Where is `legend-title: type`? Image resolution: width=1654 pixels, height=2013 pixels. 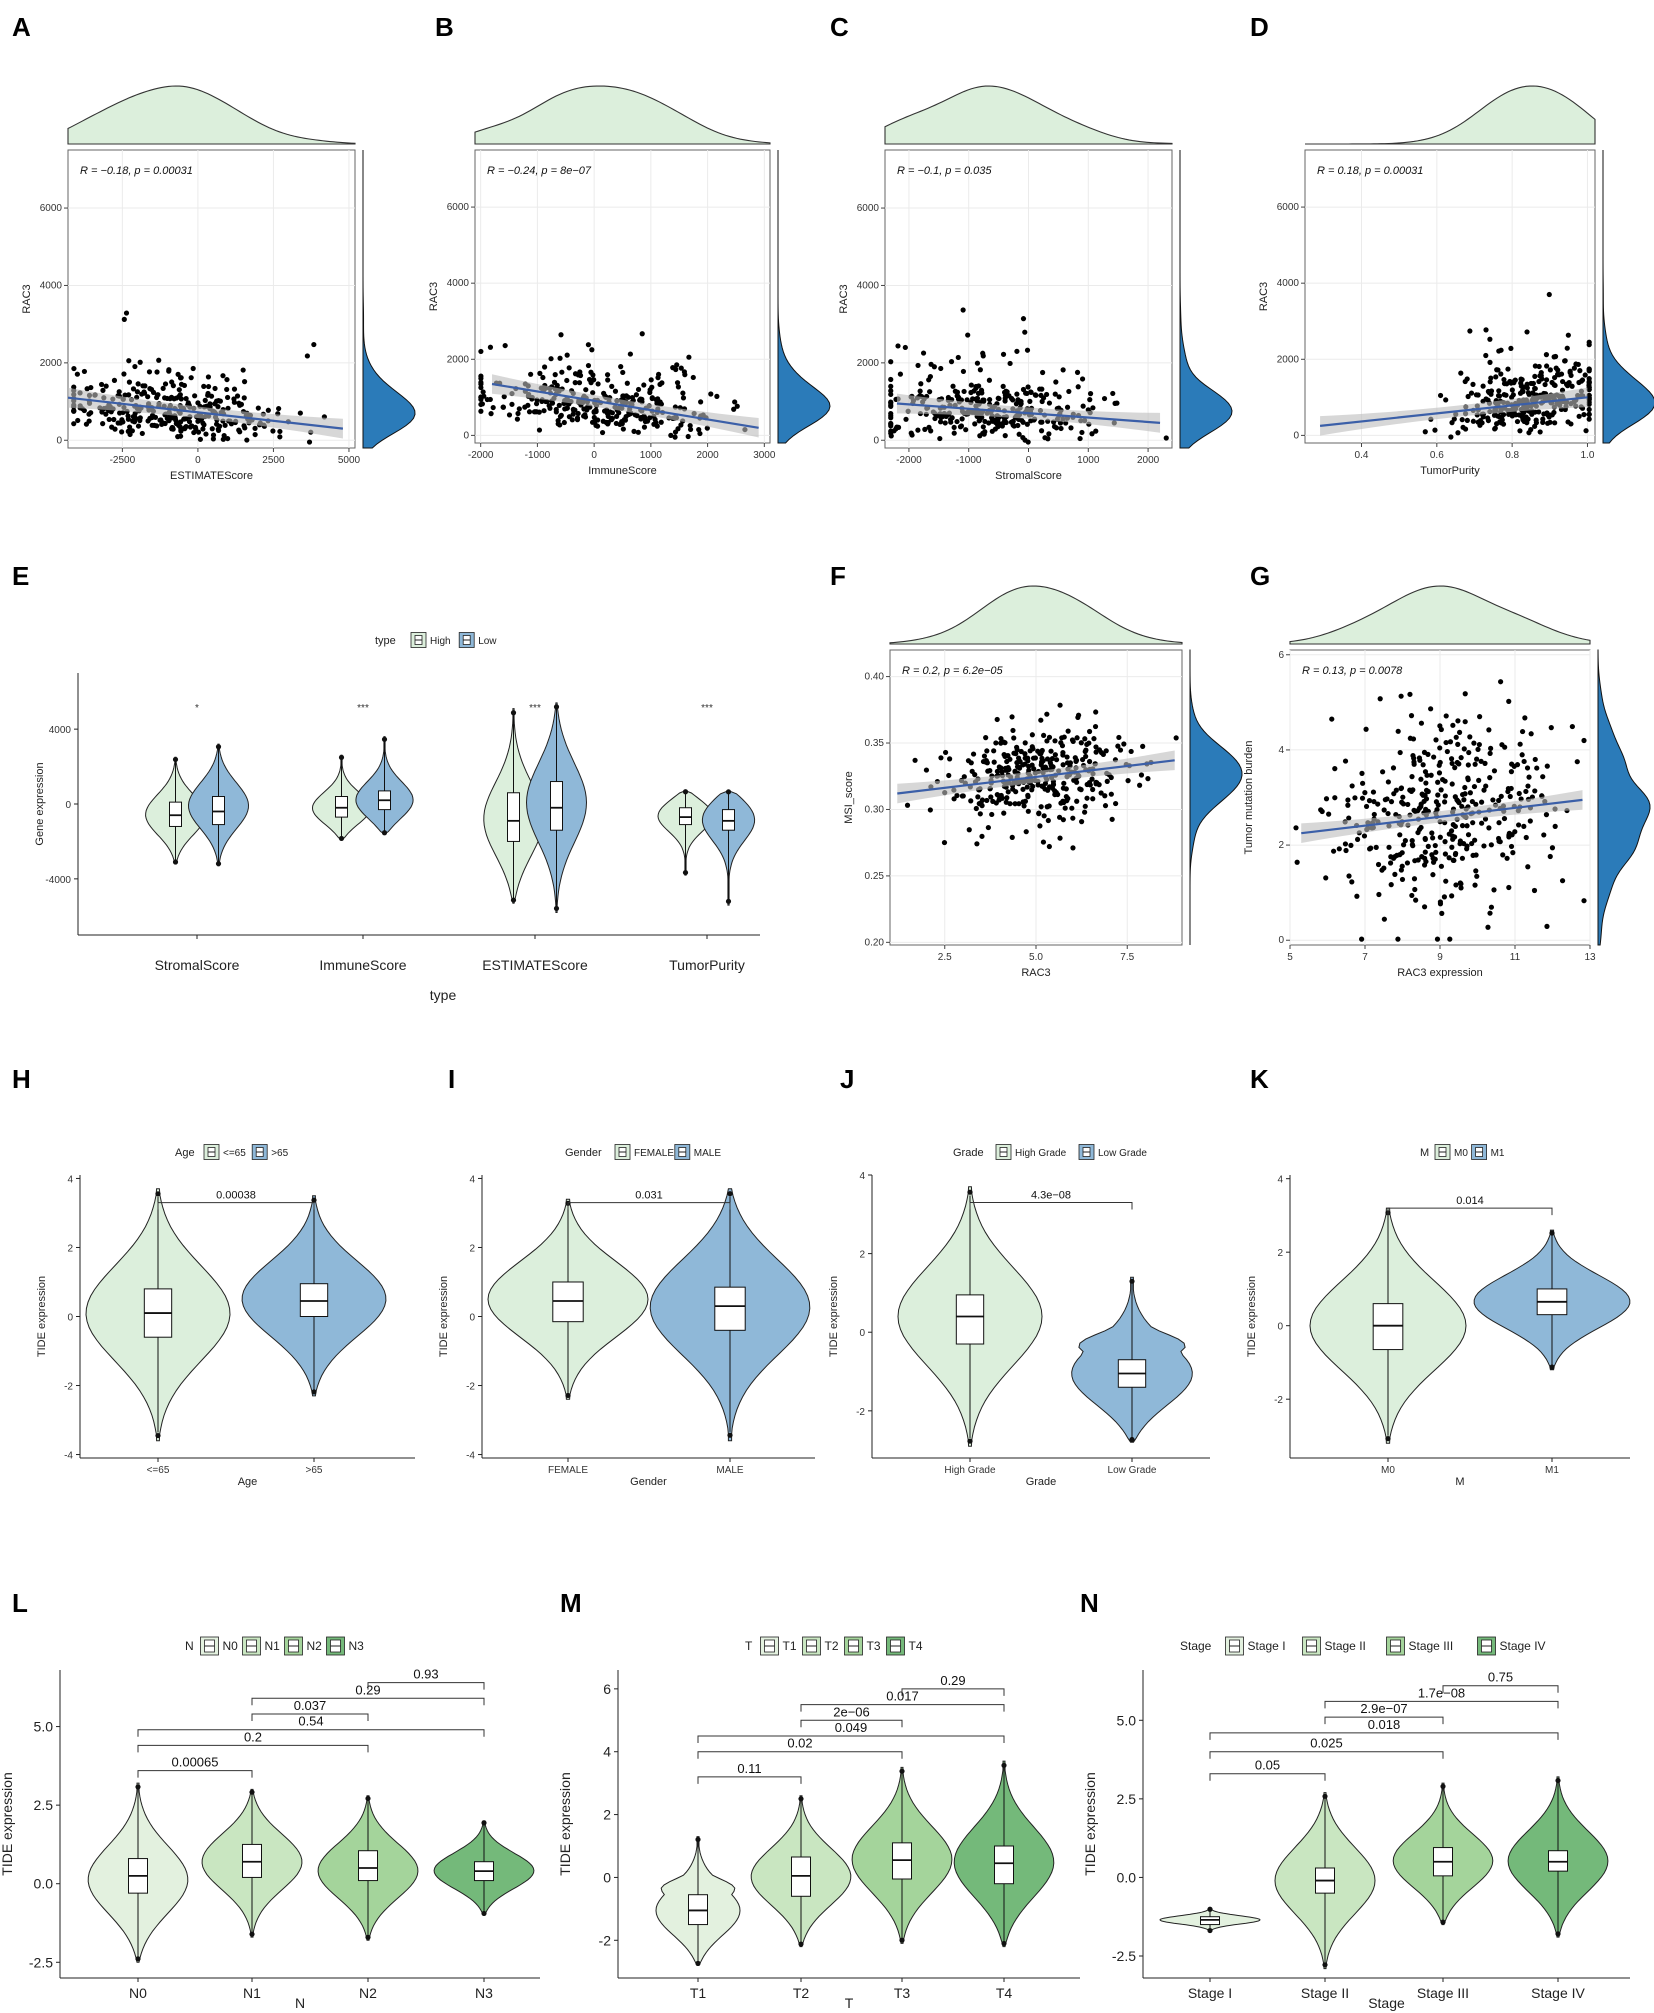
legend-title: type is located at coordinates (385, 641).